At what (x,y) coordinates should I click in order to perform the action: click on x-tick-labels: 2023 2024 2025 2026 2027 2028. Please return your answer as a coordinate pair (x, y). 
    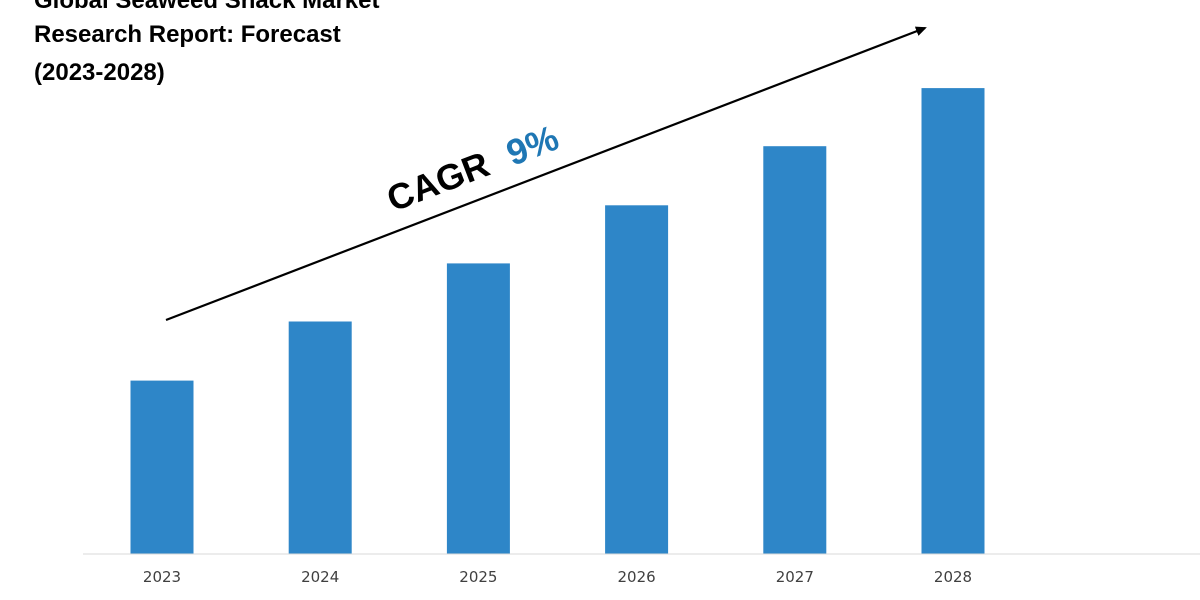
    Looking at the image, I should click on (557, 577).